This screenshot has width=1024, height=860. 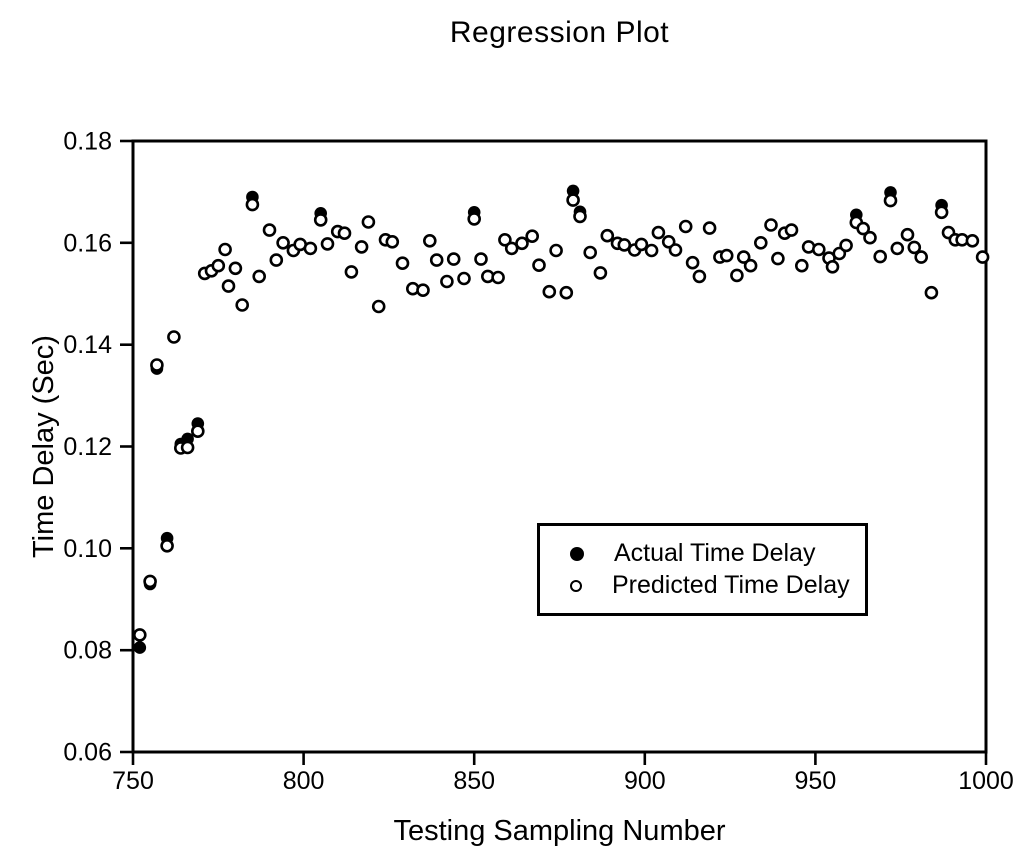 I want to click on x-tick-label: 800, so click(x=304, y=781).